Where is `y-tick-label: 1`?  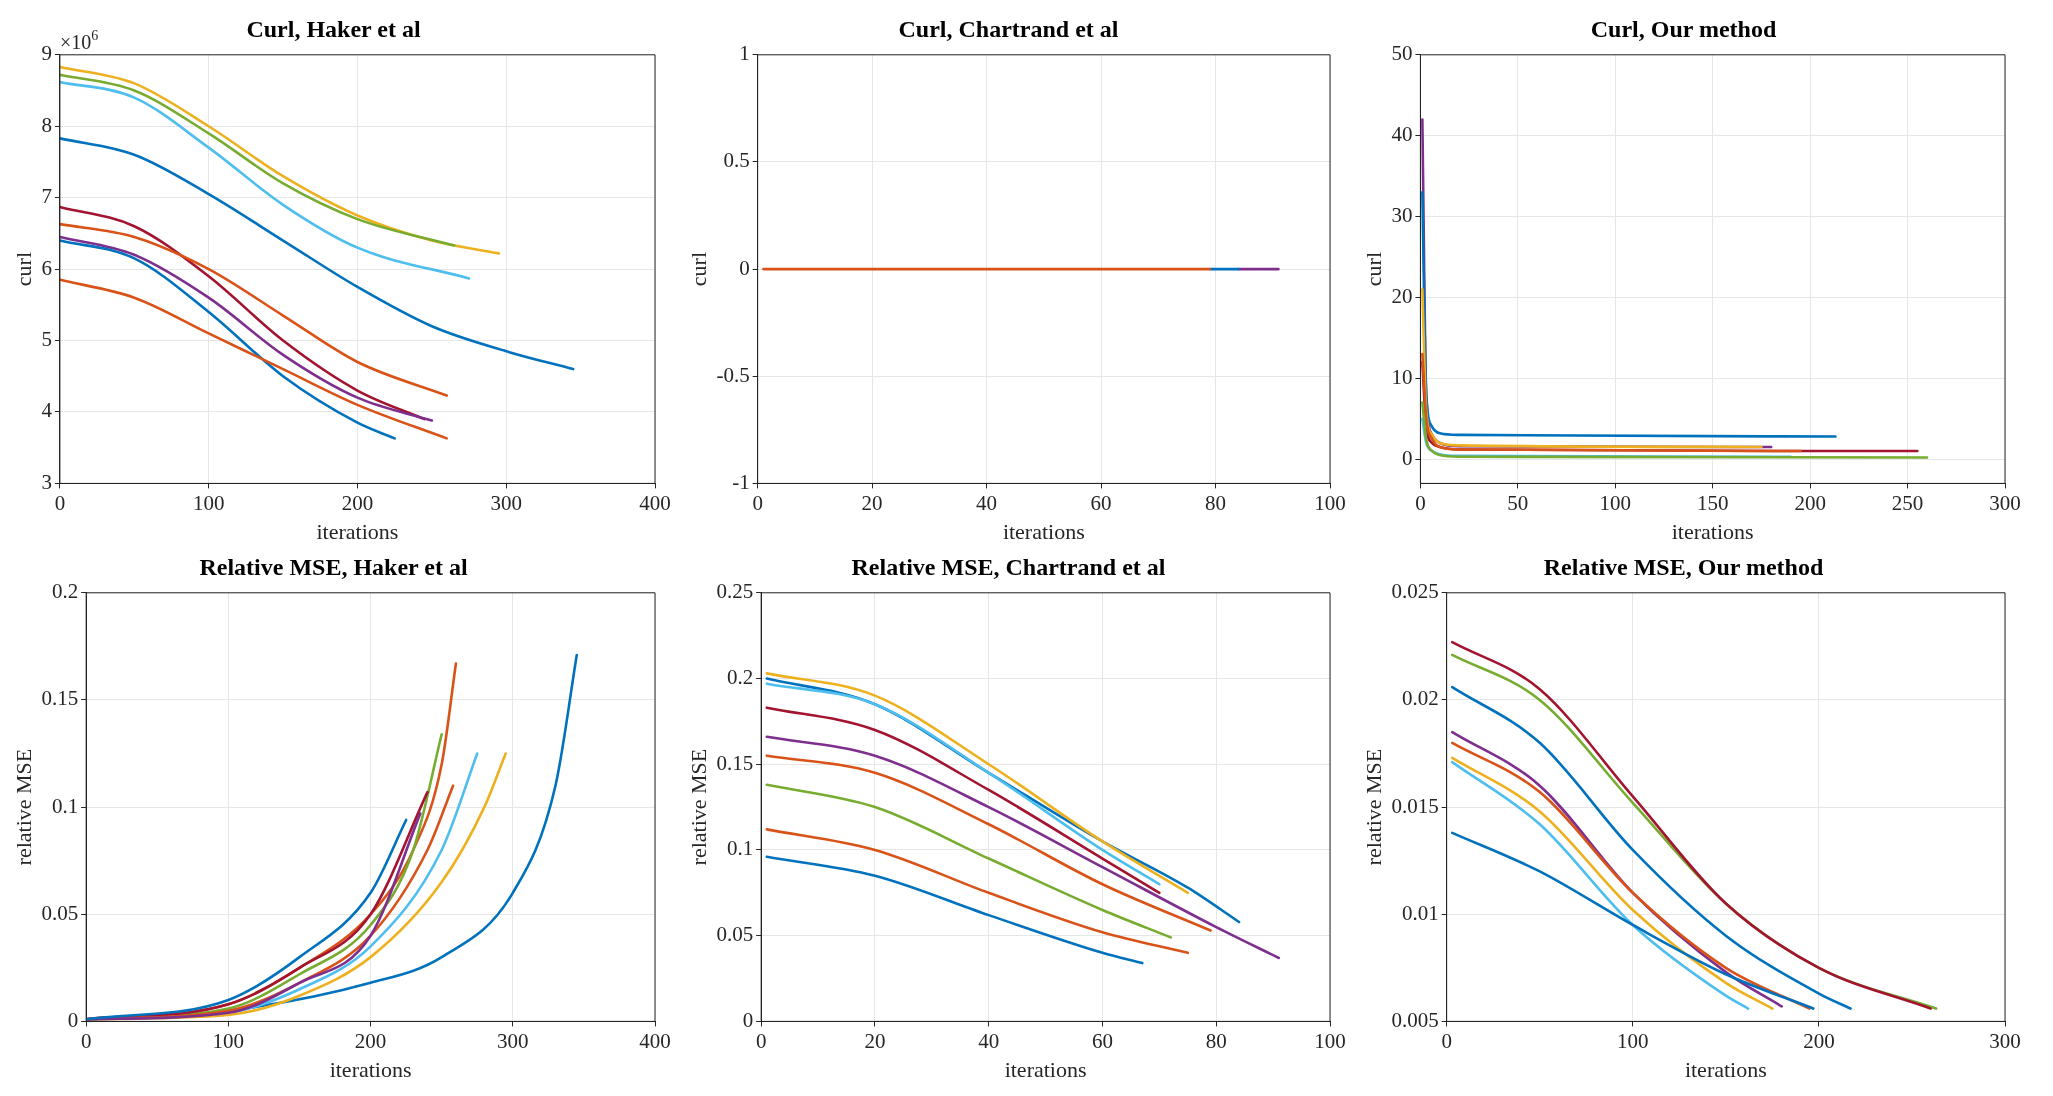
y-tick-label: 1 is located at coordinates (744, 53).